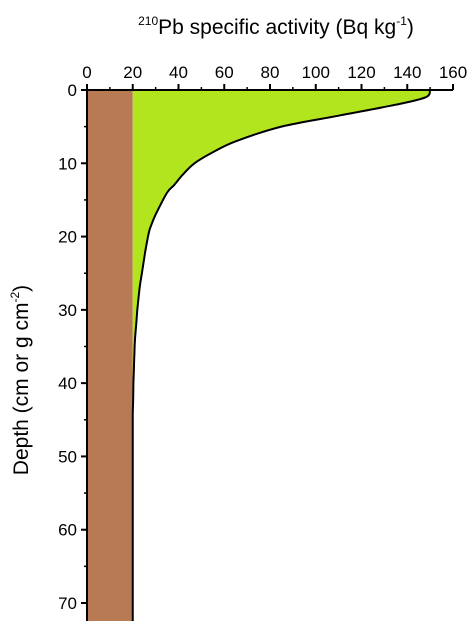 Image resolution: width=473 pixels, height=629 pixels. Describe the element at coordinates (407, 72) in the screenshot. I see `x-tick-label: 140` at that location.